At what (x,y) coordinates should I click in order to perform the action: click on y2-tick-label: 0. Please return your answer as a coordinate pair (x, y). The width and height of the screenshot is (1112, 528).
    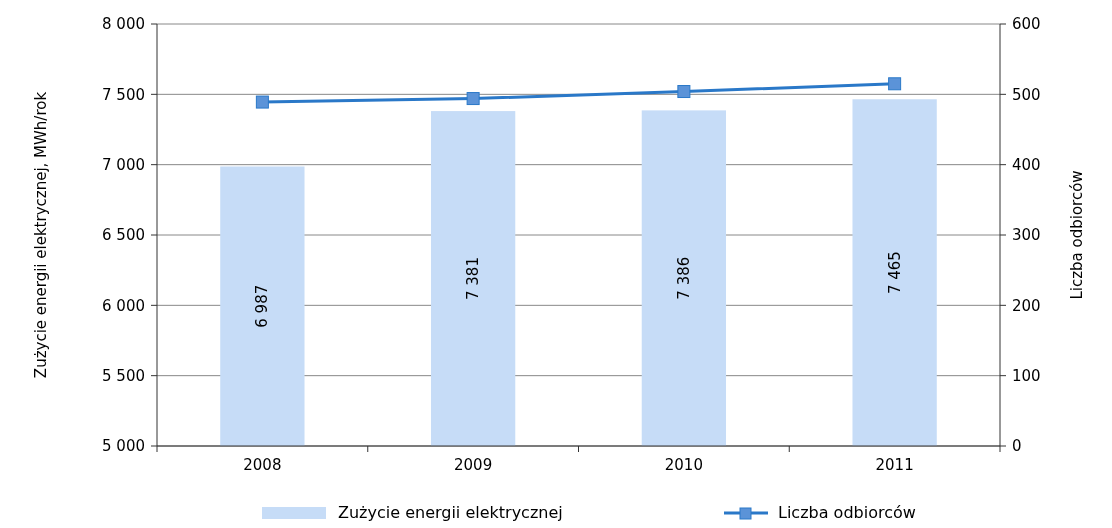
    Looking at the image, I should click on (1017, 446).